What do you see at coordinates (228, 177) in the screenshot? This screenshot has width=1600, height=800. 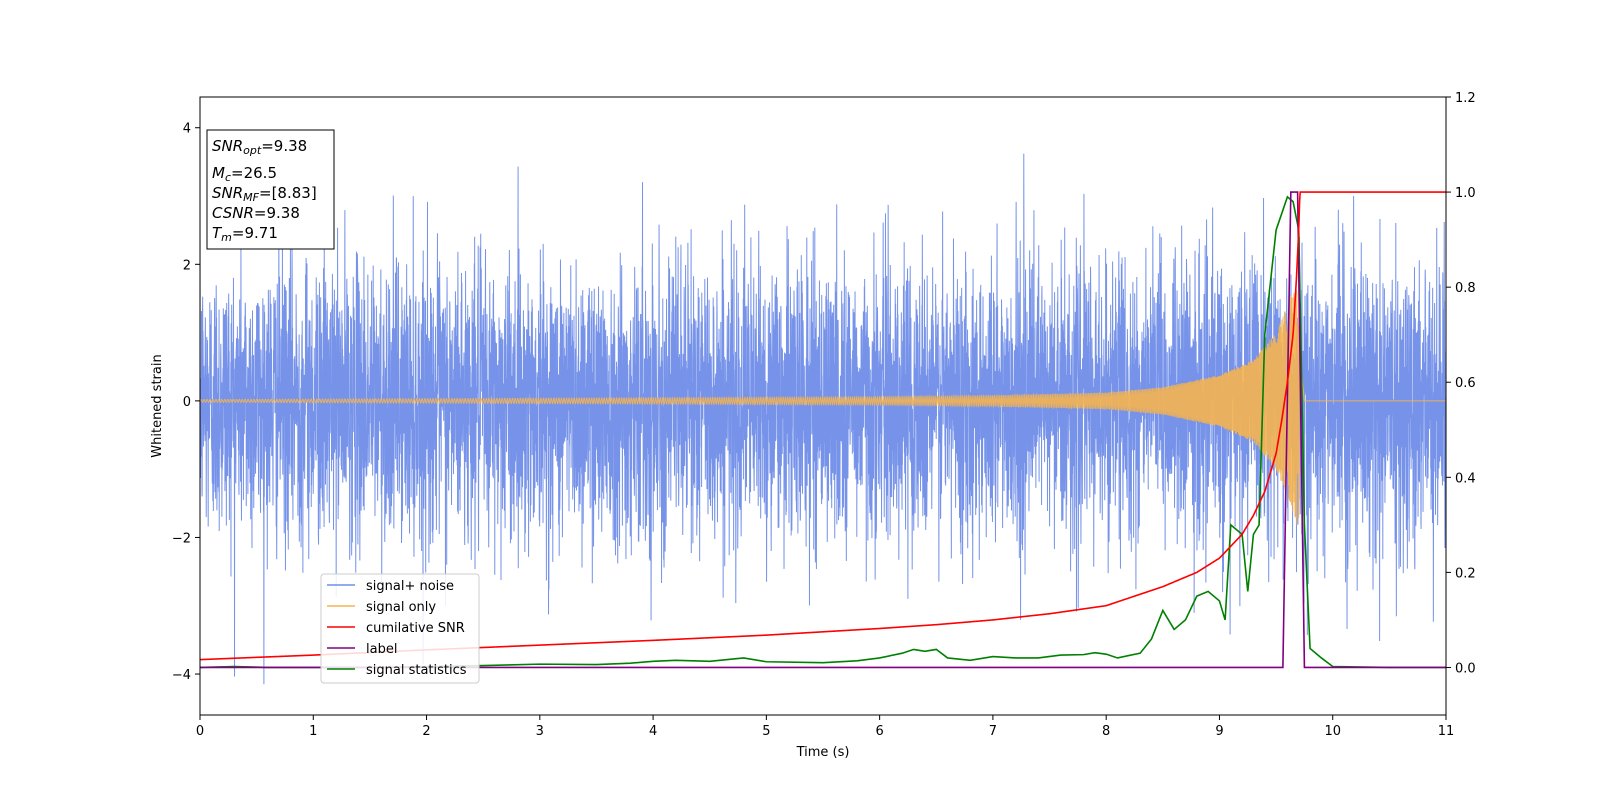 I see `info-mc-sub: c` at bounding box center [228, 177].